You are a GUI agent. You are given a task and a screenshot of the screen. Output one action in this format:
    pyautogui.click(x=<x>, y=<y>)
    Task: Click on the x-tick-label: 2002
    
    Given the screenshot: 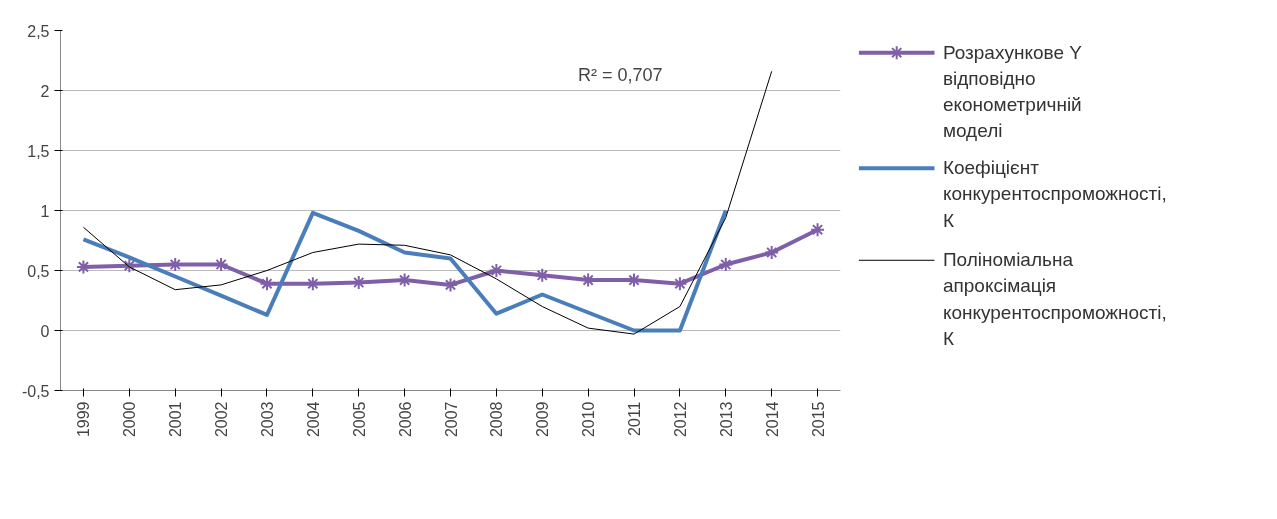 What is the action you would take?
    pyautogui.click(x=222, y=419)
    